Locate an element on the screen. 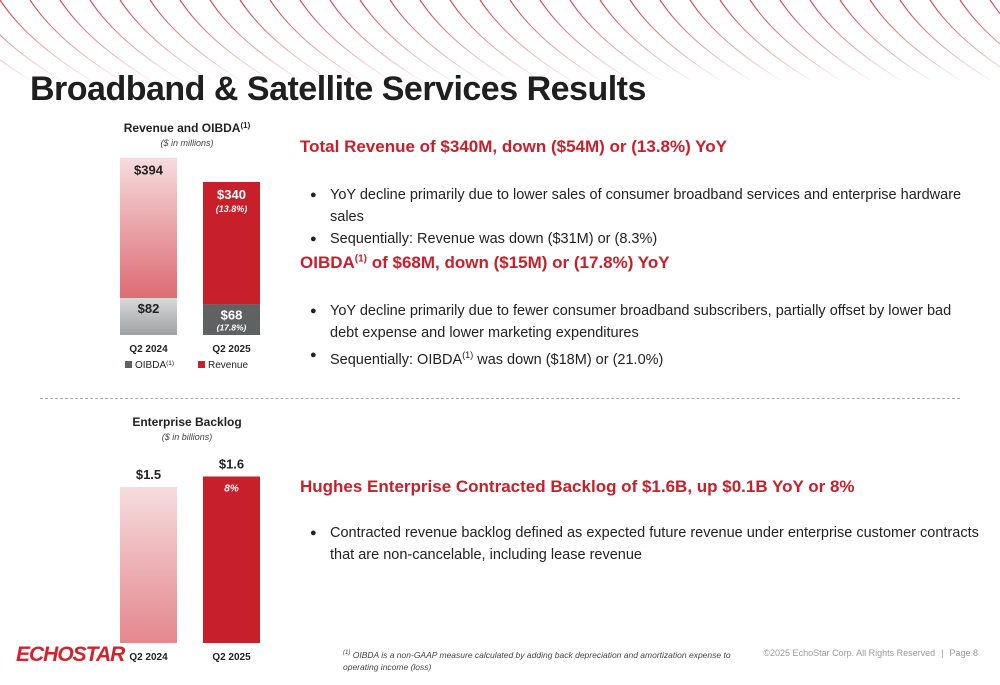  oibda-value-label: $82 is located at coordinates (149, 308).